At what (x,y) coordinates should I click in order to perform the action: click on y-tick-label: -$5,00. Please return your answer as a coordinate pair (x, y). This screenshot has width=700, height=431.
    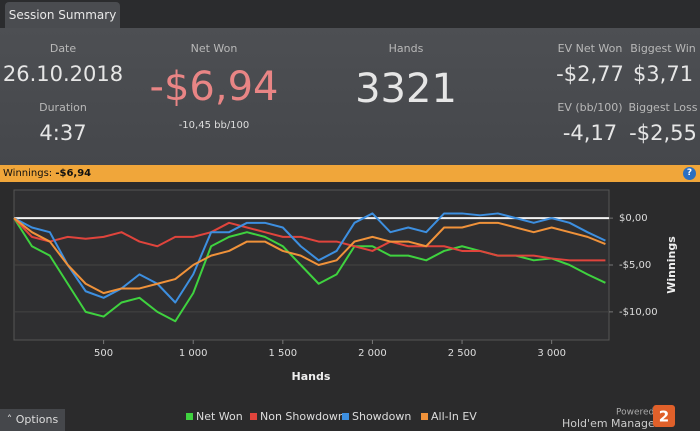
    Looking at the image, I should click on (635, 265).